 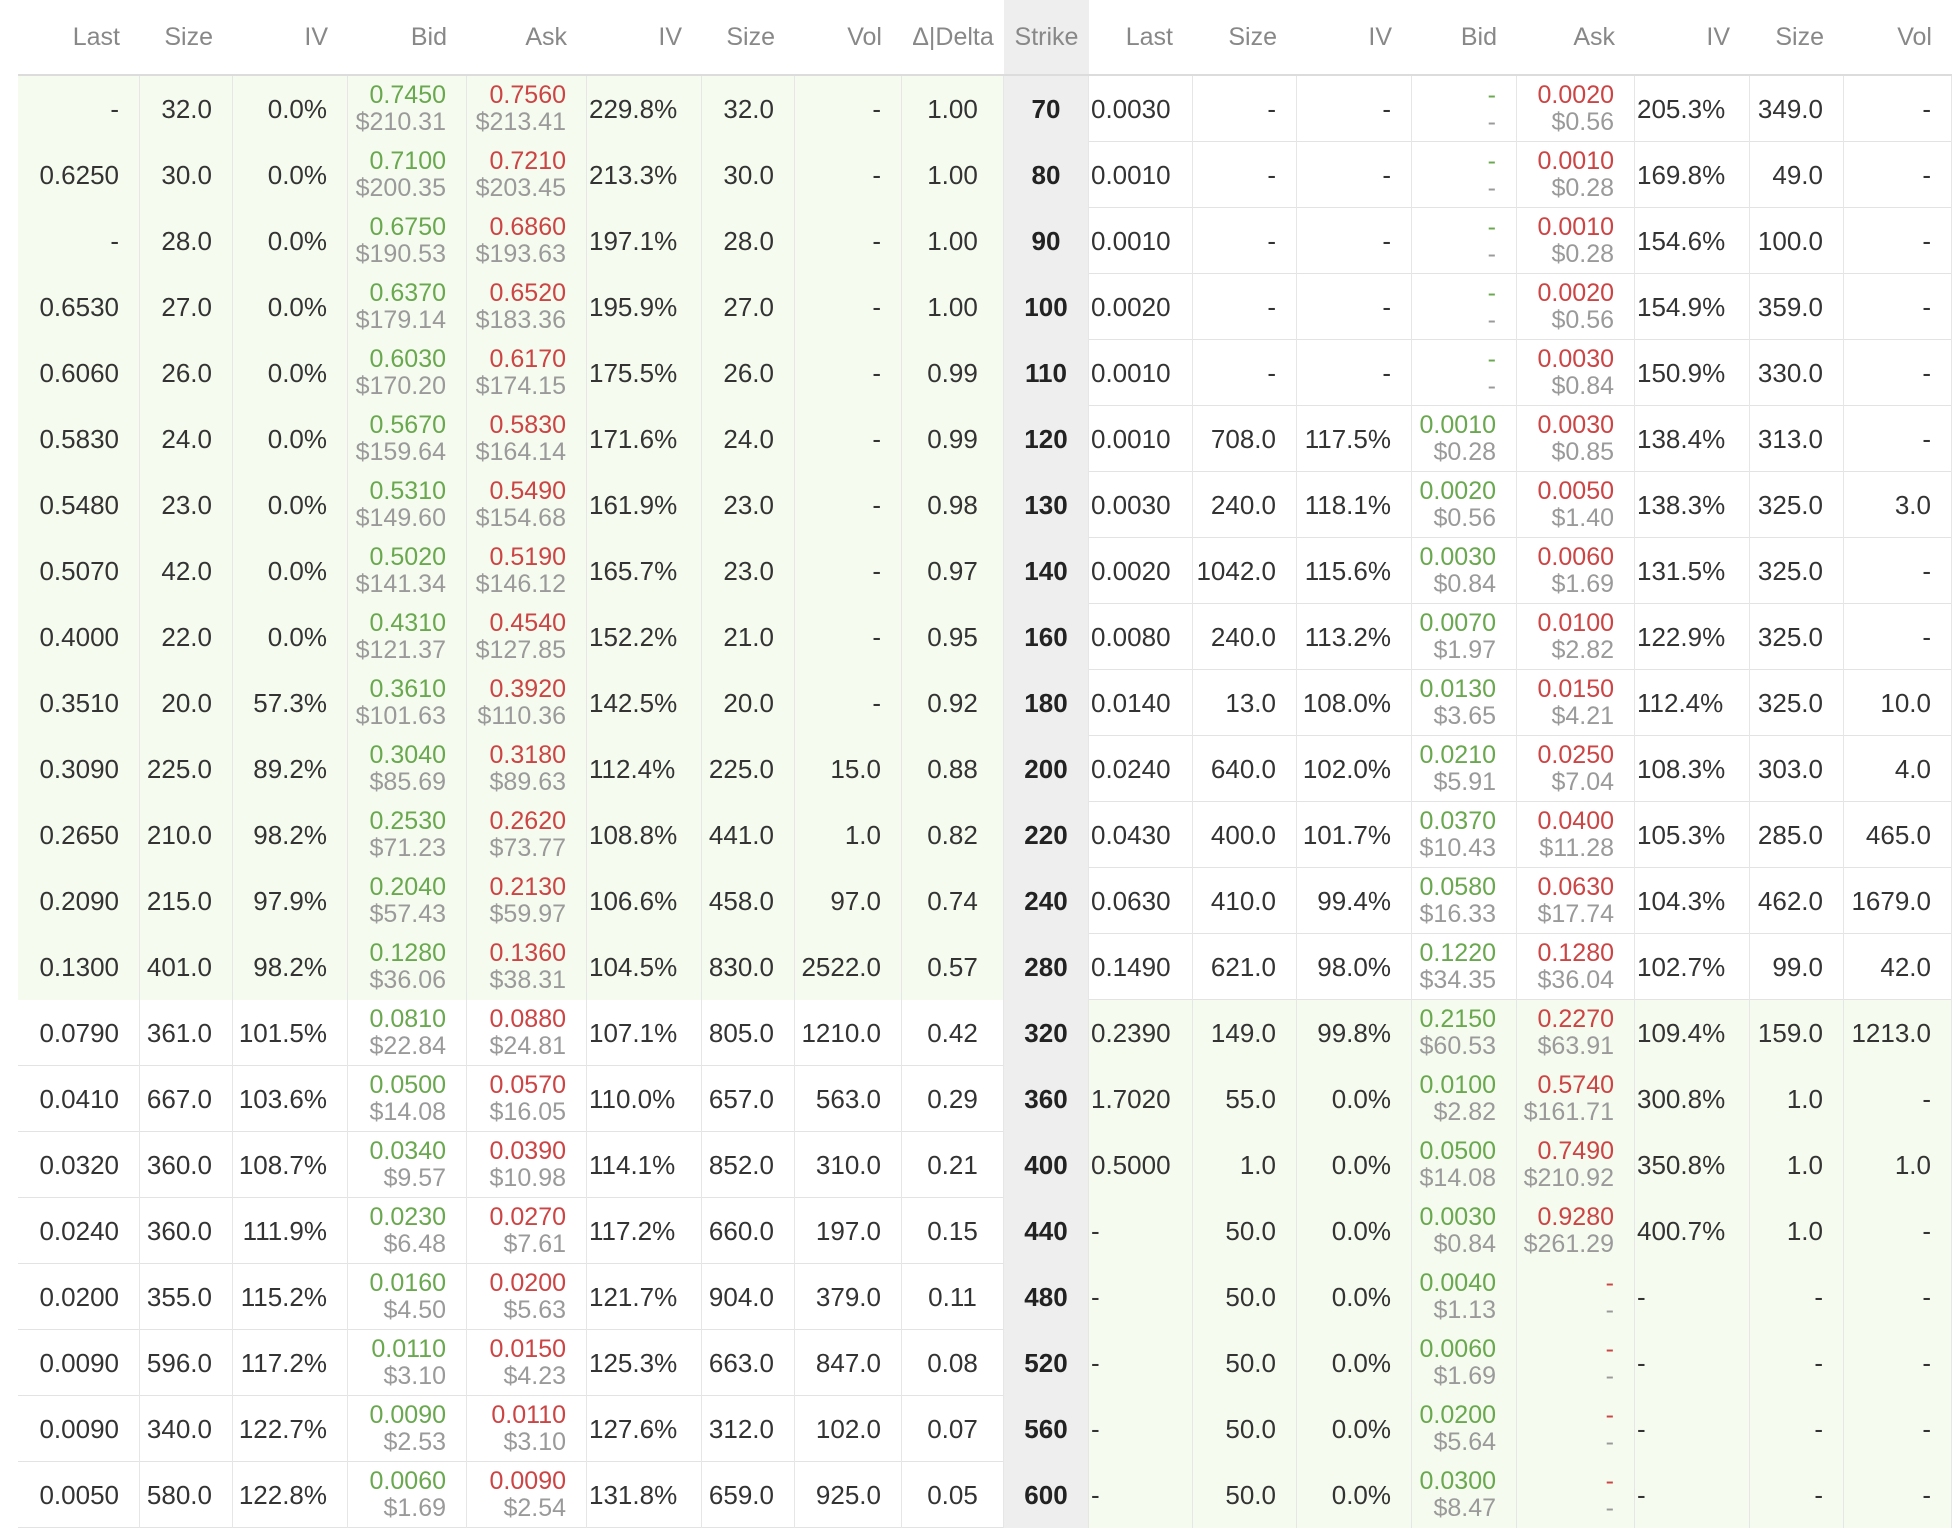 What do you see at coordinates (1576, 637) in the screenshot?
I see `put-ask-cell: 0.0100 $2.82` at bounding box center [1576, 637].